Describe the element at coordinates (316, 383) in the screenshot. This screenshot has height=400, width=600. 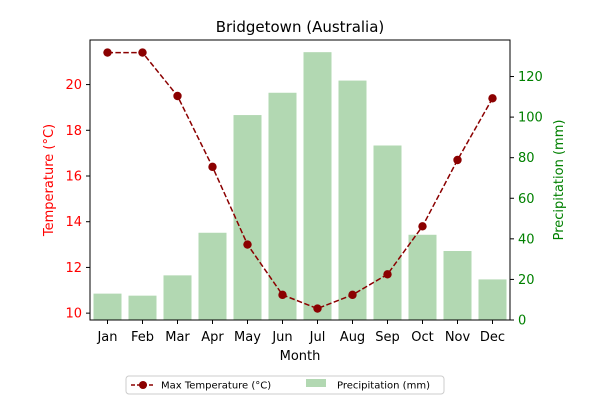
I see `legend-bar-swatch` at that location.